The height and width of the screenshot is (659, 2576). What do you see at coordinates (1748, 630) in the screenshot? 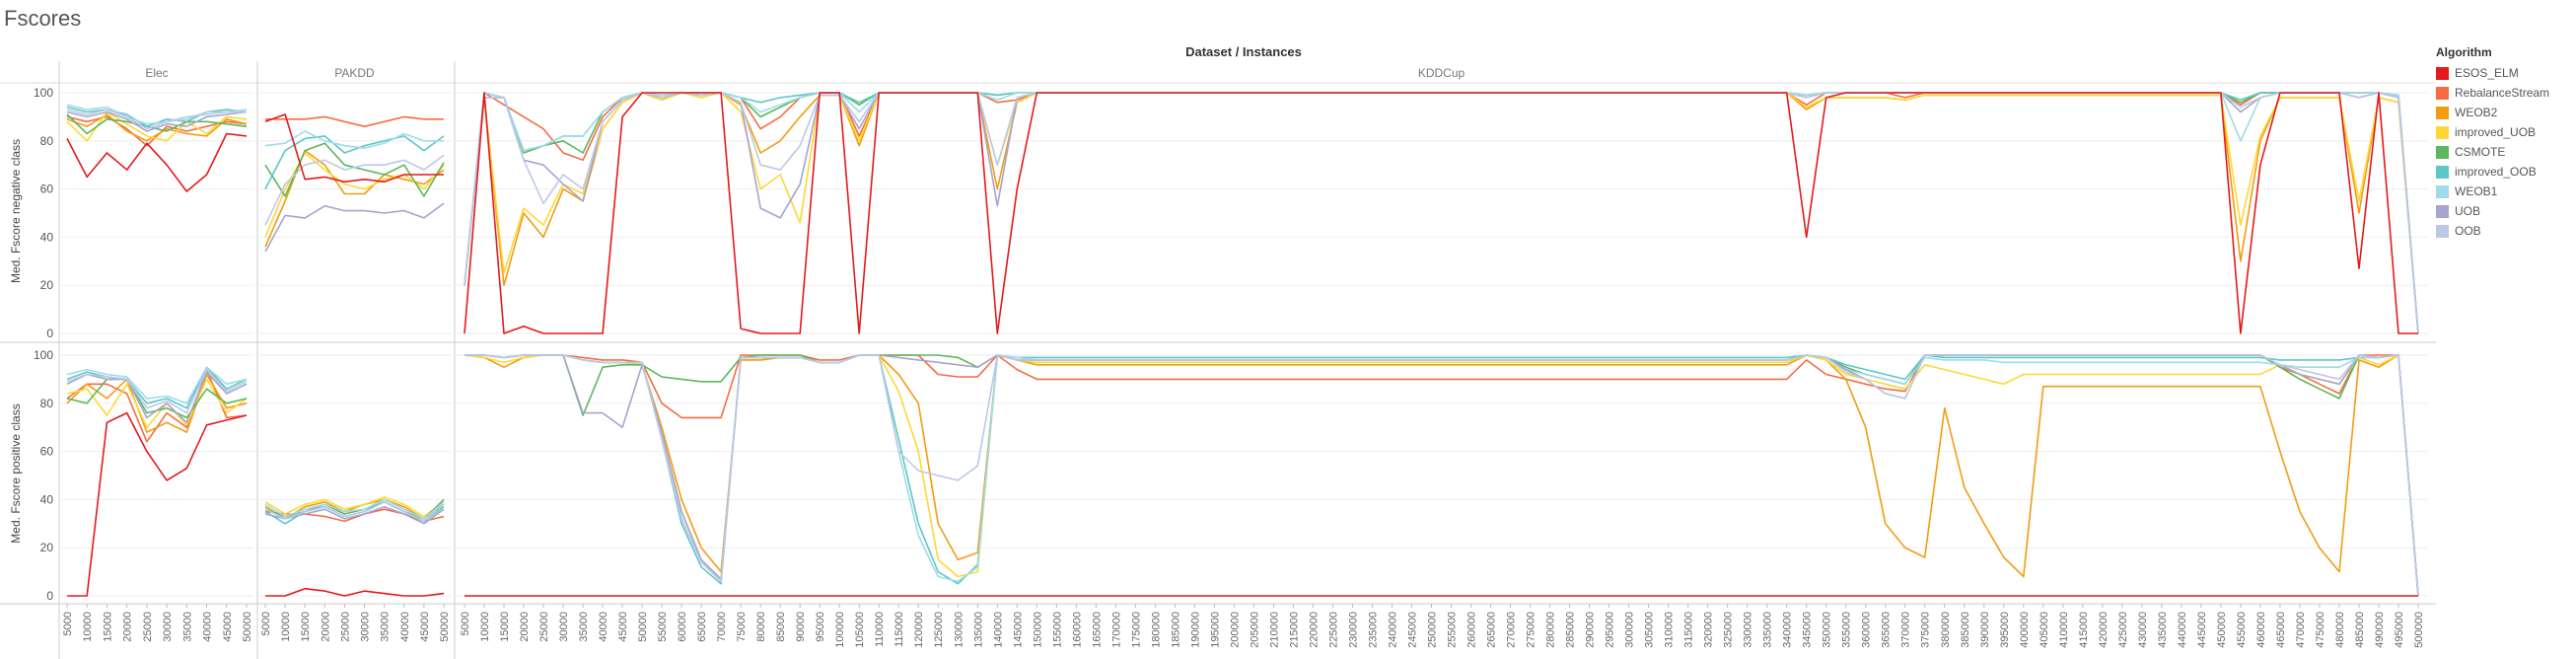
I see `x-tick-label: 330000` at bounding box center [1748, 630].